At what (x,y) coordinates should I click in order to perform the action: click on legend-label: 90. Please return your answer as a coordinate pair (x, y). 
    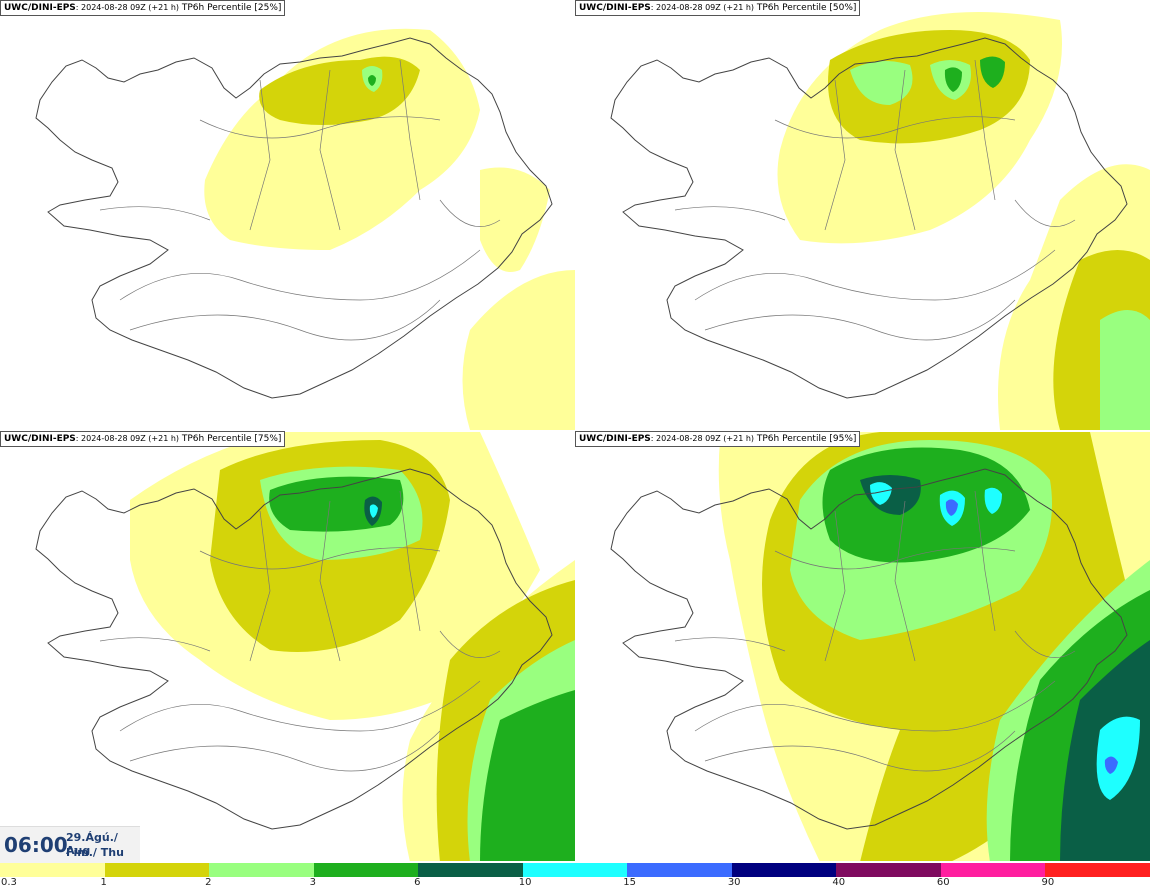
    Looking at the image, I should click on (1048, 882).